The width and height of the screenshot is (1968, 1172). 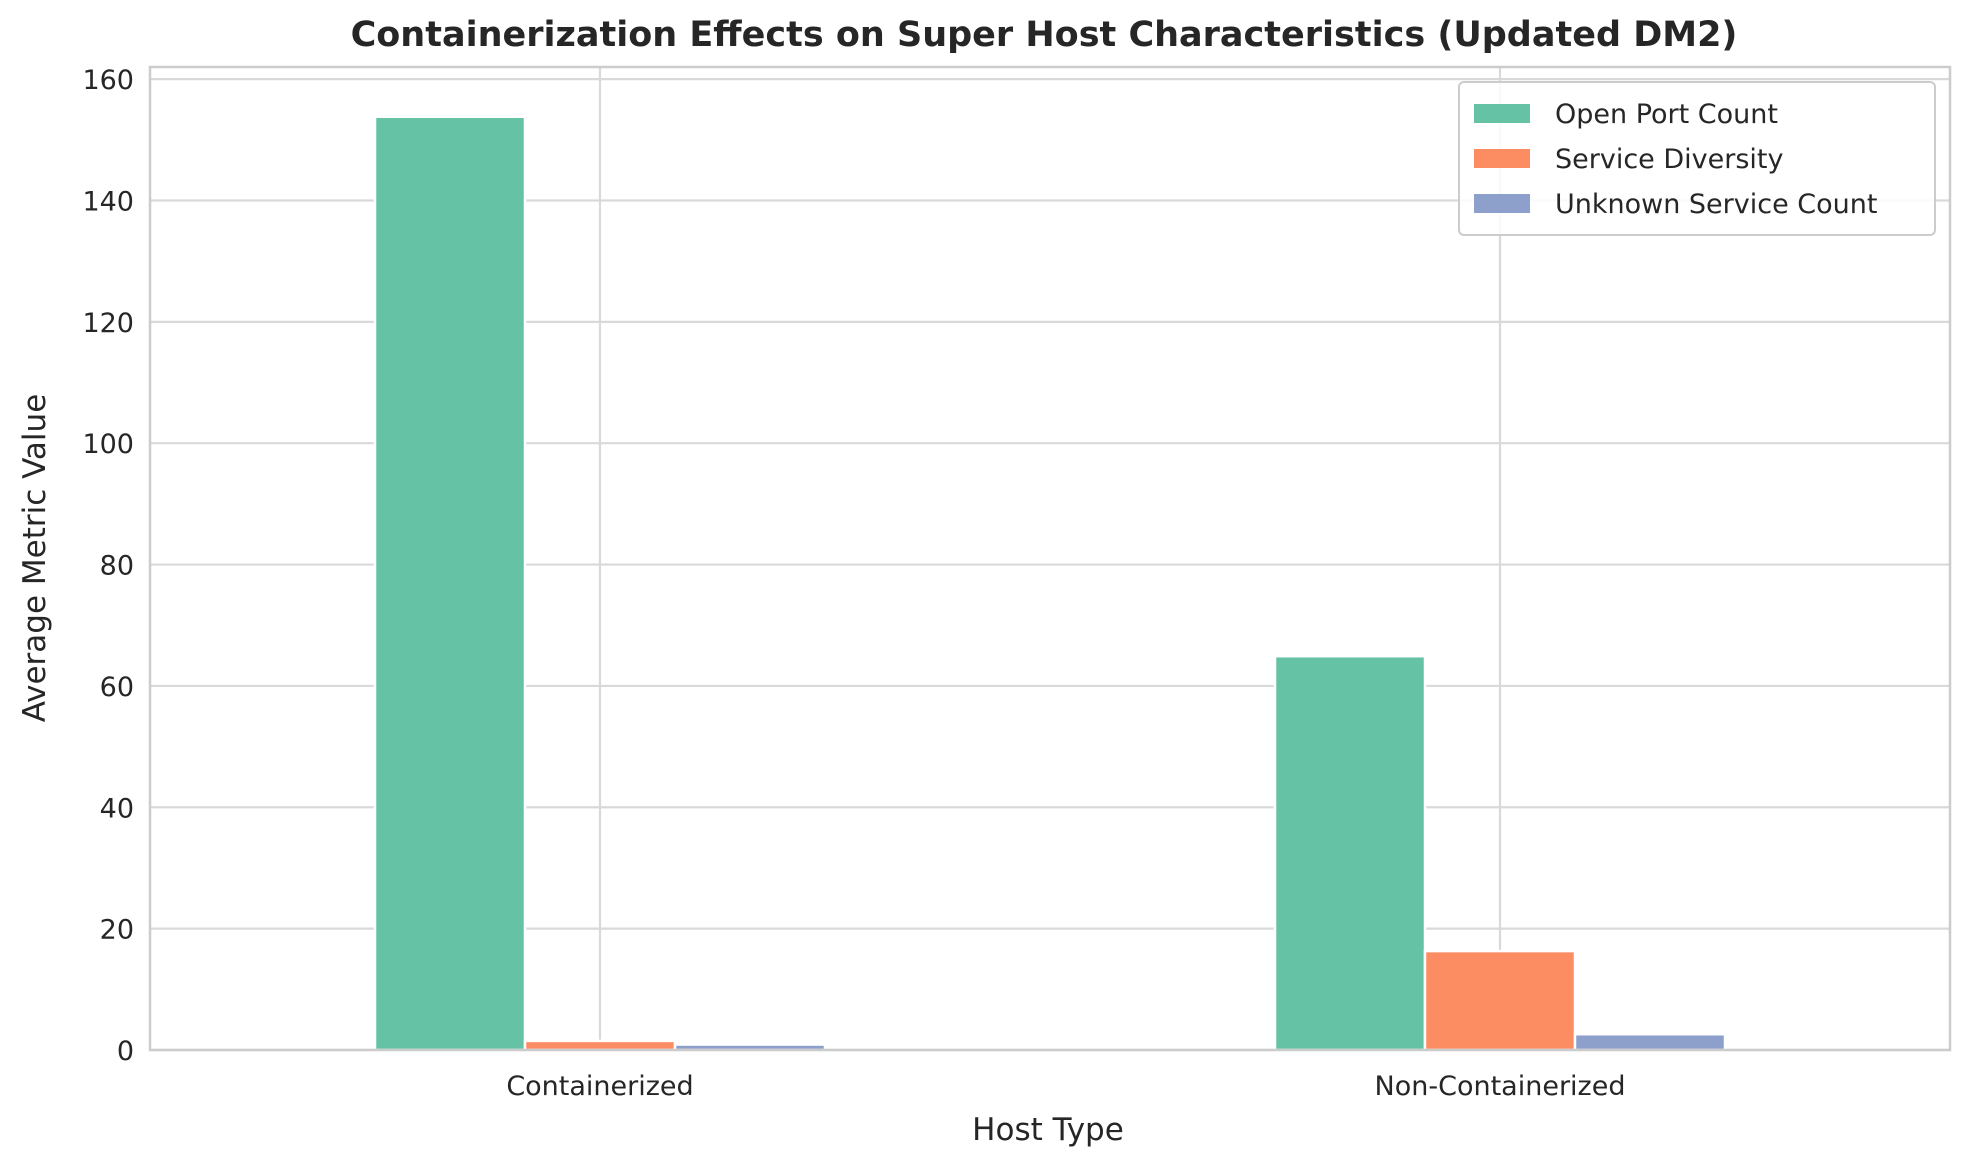 What do you see at coordinates (35, 558) in the screenshot?
I see `y-axis-label: Average Metric Value` at bounding box center [35, 558].